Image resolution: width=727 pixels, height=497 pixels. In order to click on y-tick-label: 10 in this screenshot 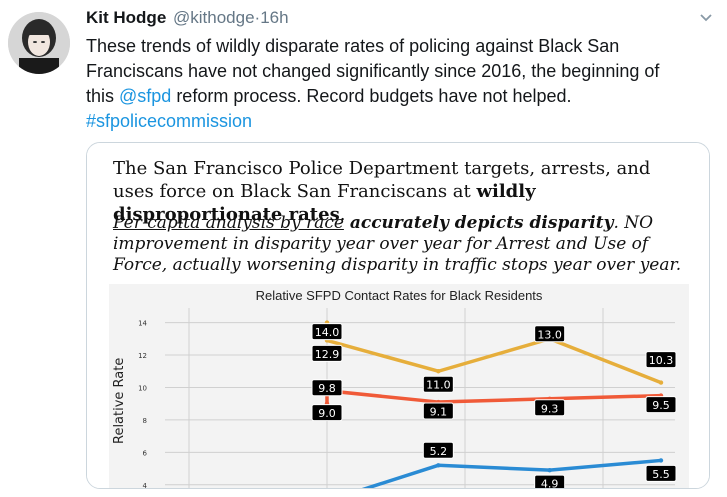, I will do `click(142, 388)`.